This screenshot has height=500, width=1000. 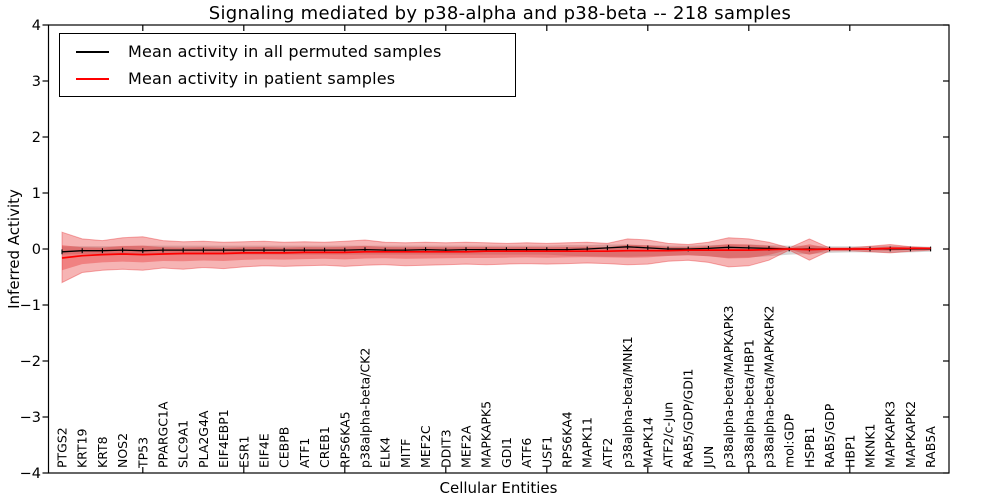 What do you see at coordinates (14, 249) in the screenshot?
I see `y-axis-label: Inferred Activity` at bounding box center [14, 249].